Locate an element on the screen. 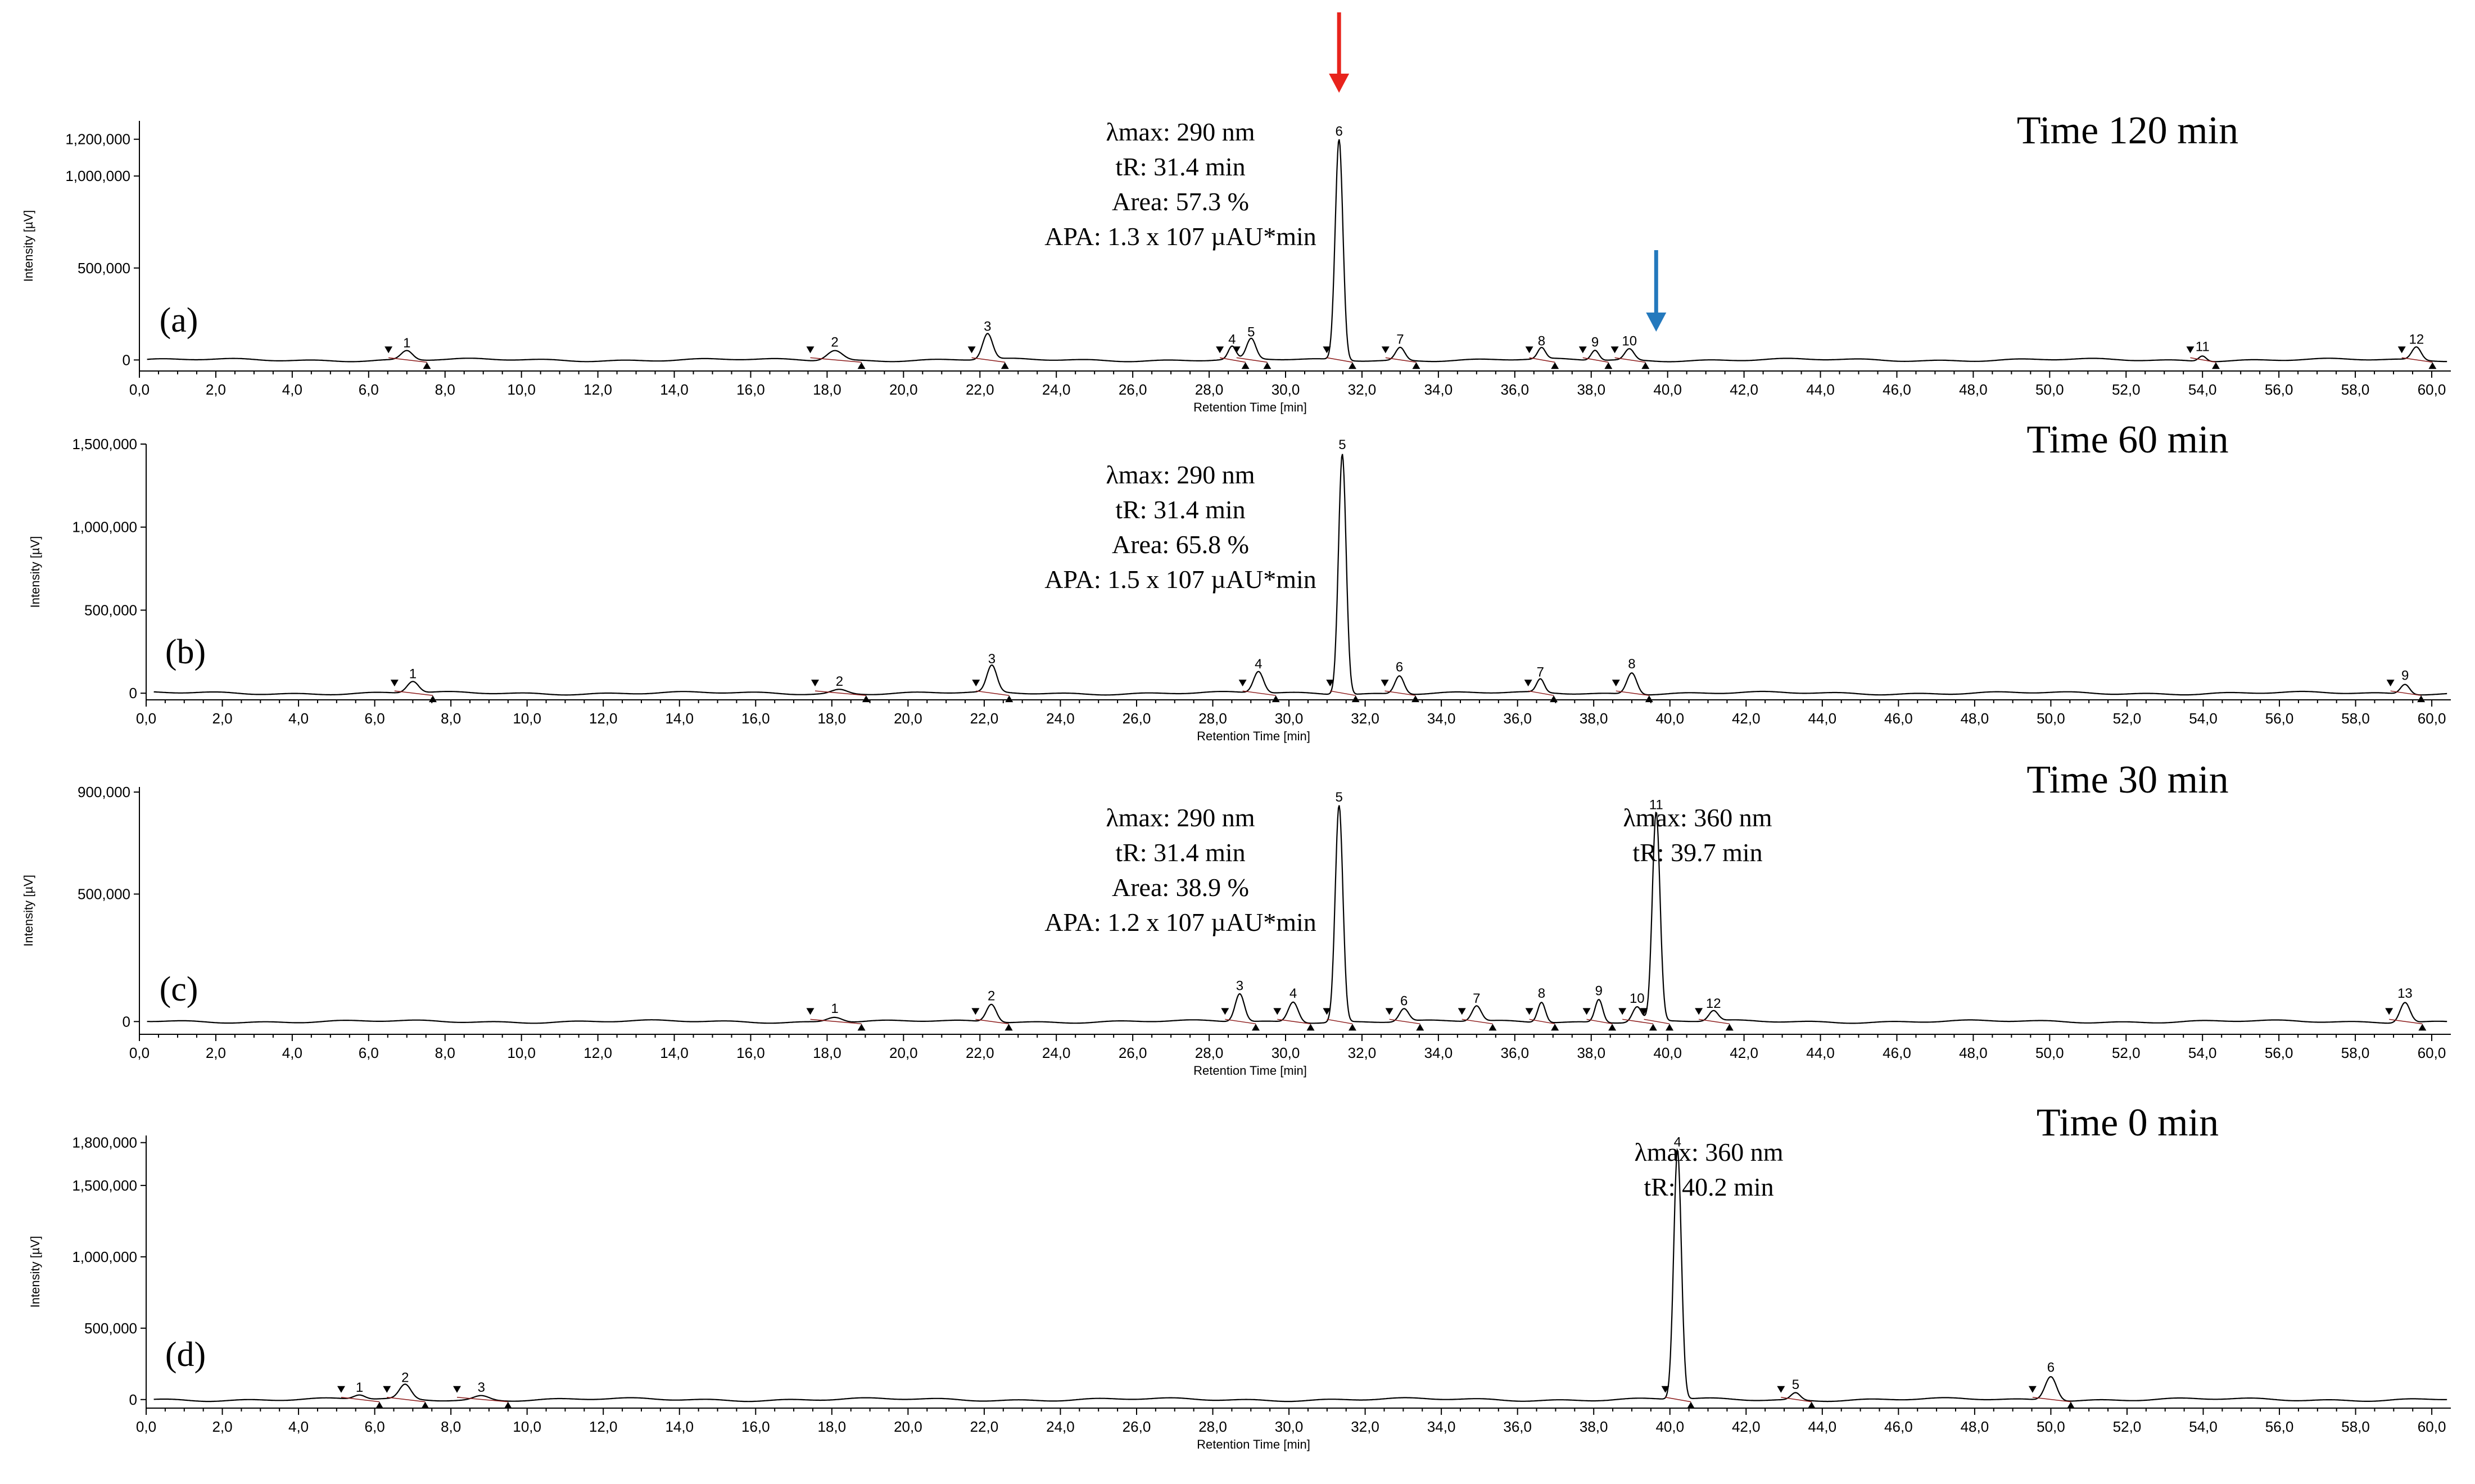 This screenshot has height=1484, width=2475. peak-label: 7 is located at coordinates (1476, 998).